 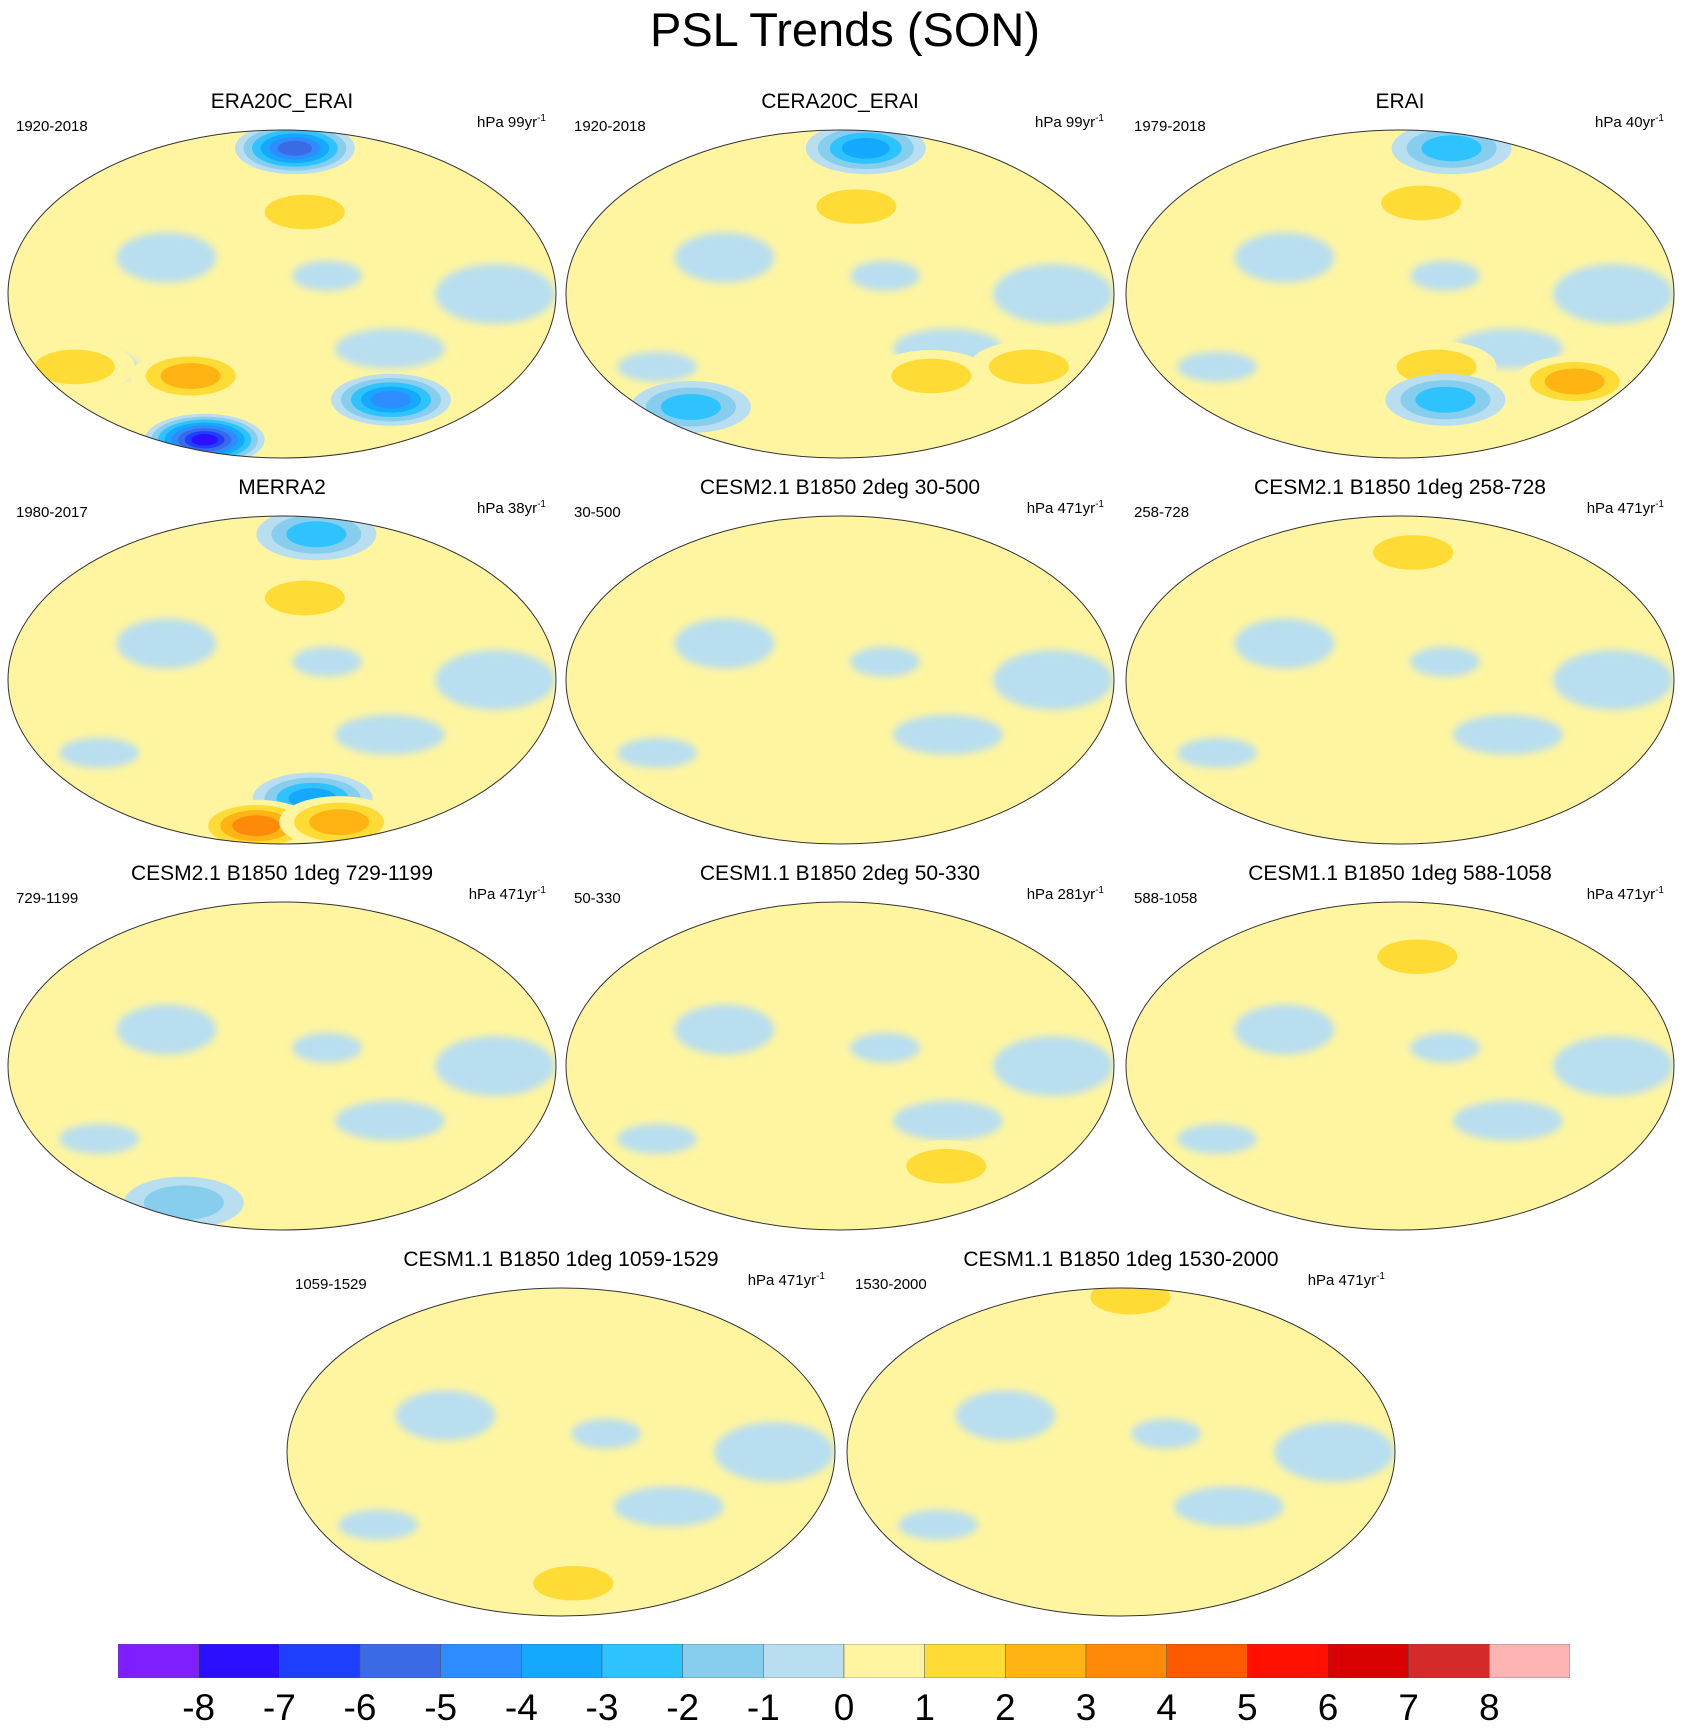 I want to click on panel-period: 1530-2000, so click(x=891, y=1284).